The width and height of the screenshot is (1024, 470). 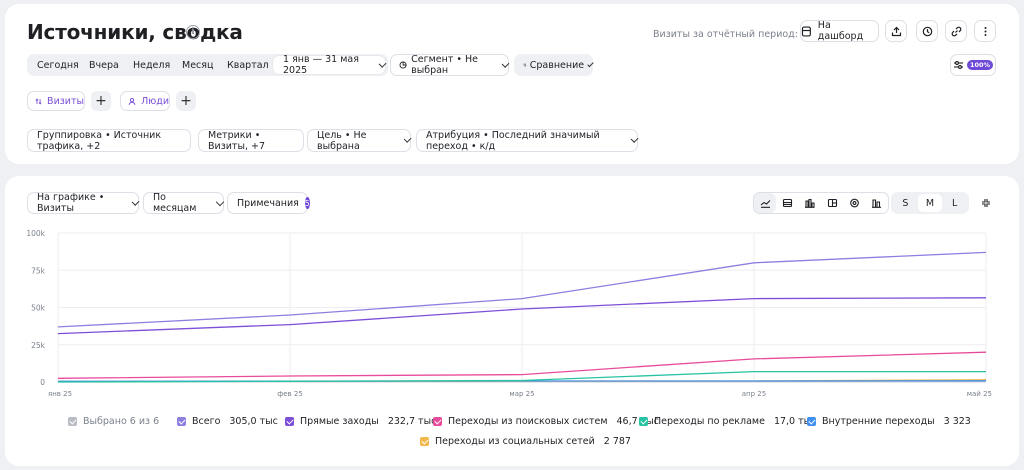 I want to click on add-visits-param-button: +, so click(x=101, y=101).